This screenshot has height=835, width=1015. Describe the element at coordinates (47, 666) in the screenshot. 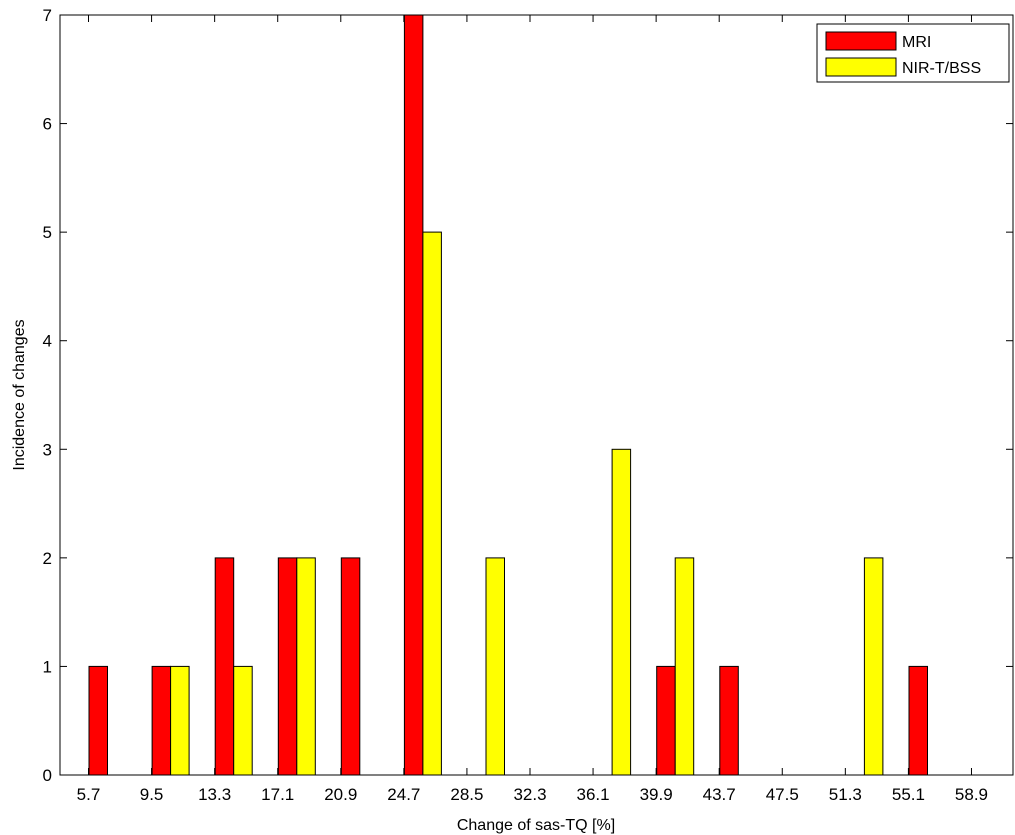

I see `y-tick-label: 1` at that location.